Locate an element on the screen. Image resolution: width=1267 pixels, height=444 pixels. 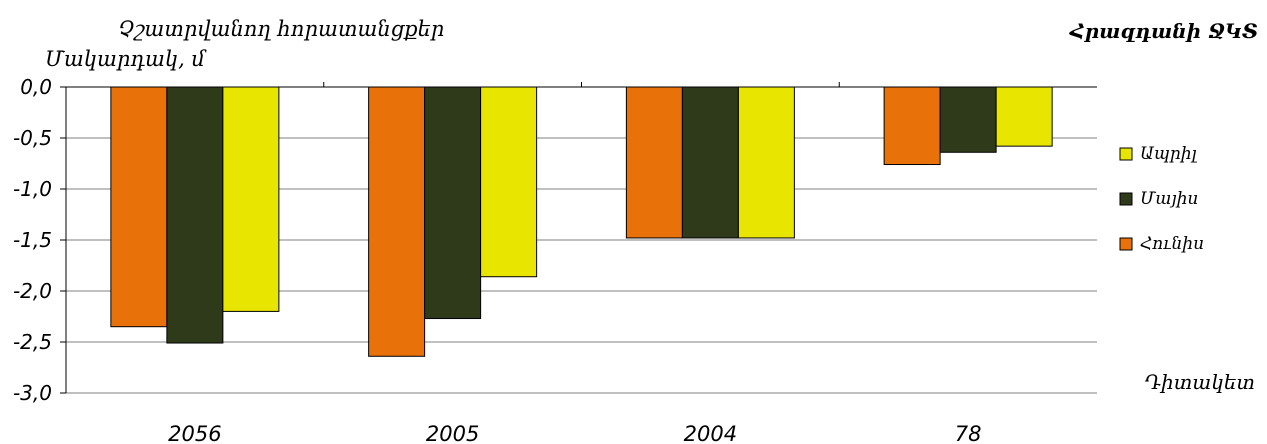
legend: Ապրիլ Մայիս Հունիս is located at coordinates (1161, 199).